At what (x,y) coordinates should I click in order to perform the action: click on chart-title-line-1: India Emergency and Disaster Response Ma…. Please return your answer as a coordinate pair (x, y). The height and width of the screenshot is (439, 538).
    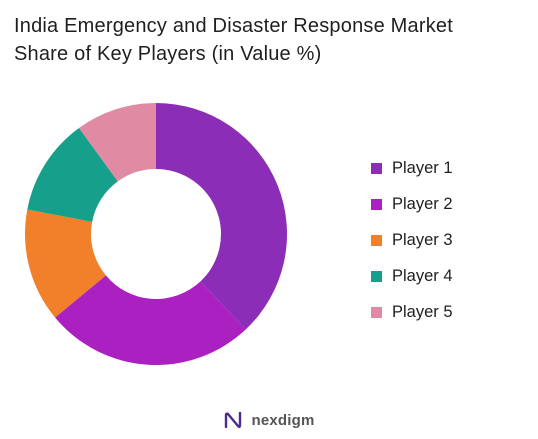
    Looking at the image, I should click on (234, 26).